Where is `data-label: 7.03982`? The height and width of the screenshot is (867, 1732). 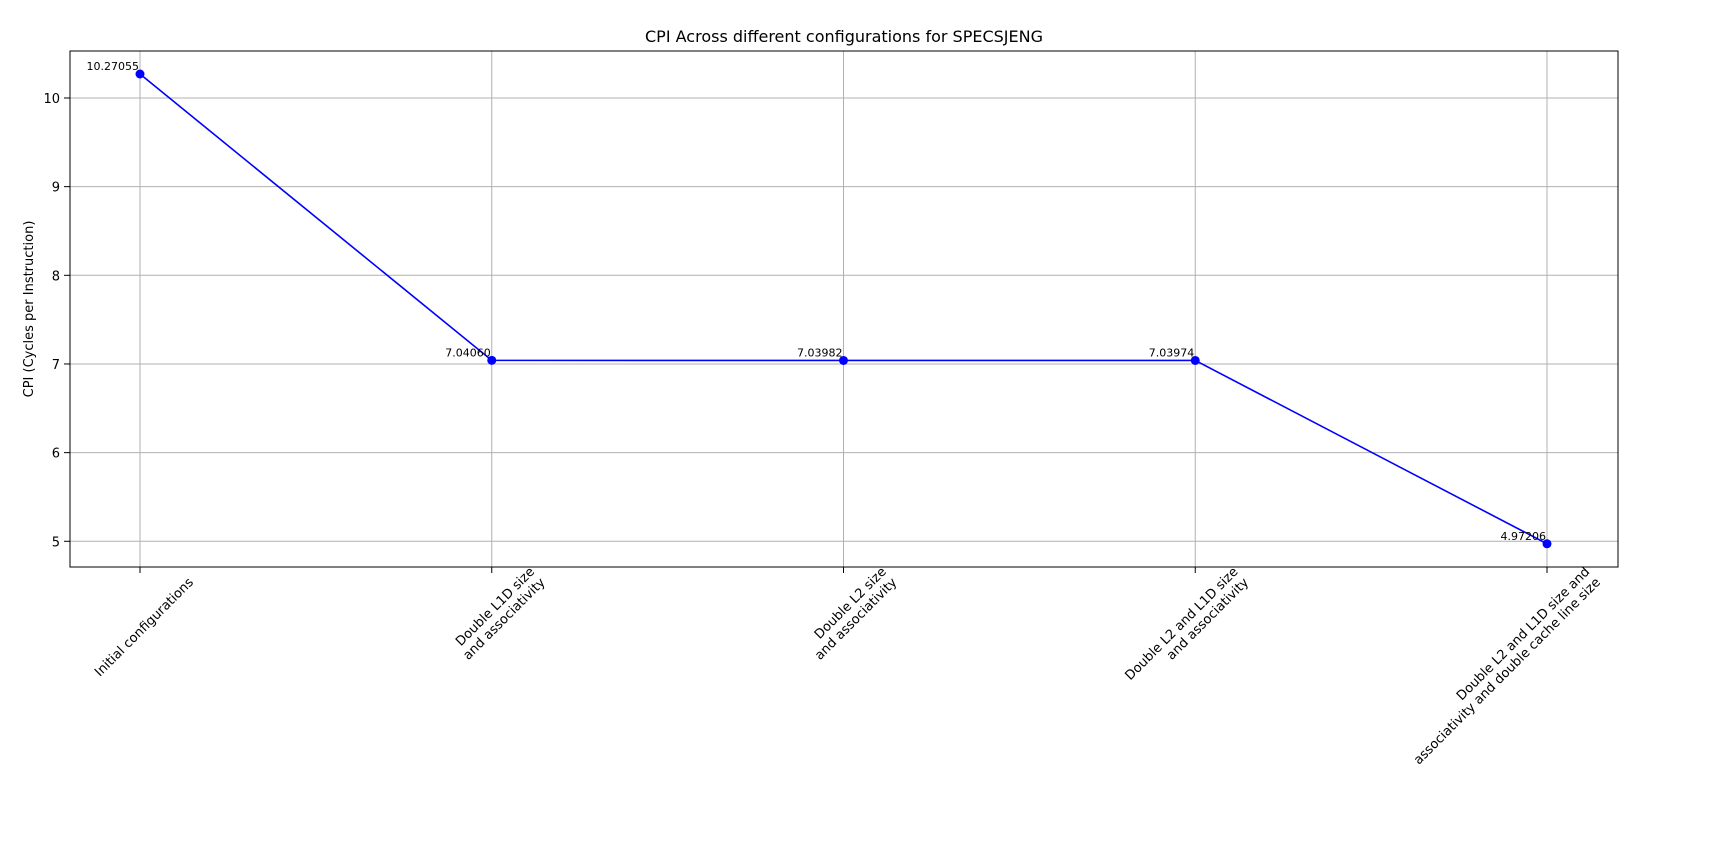
data-label: 7.03982 is located at coordinates (820, 352).